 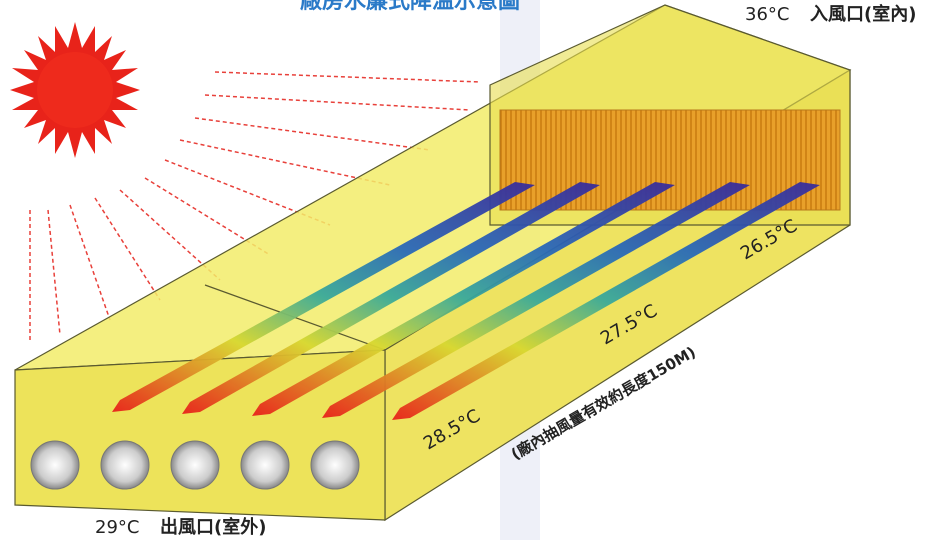 What do you see at coordinates (863, 14) in the screenshot?
I see `inlet-label: 入風口(室內)` at bounding box center [863, 14].